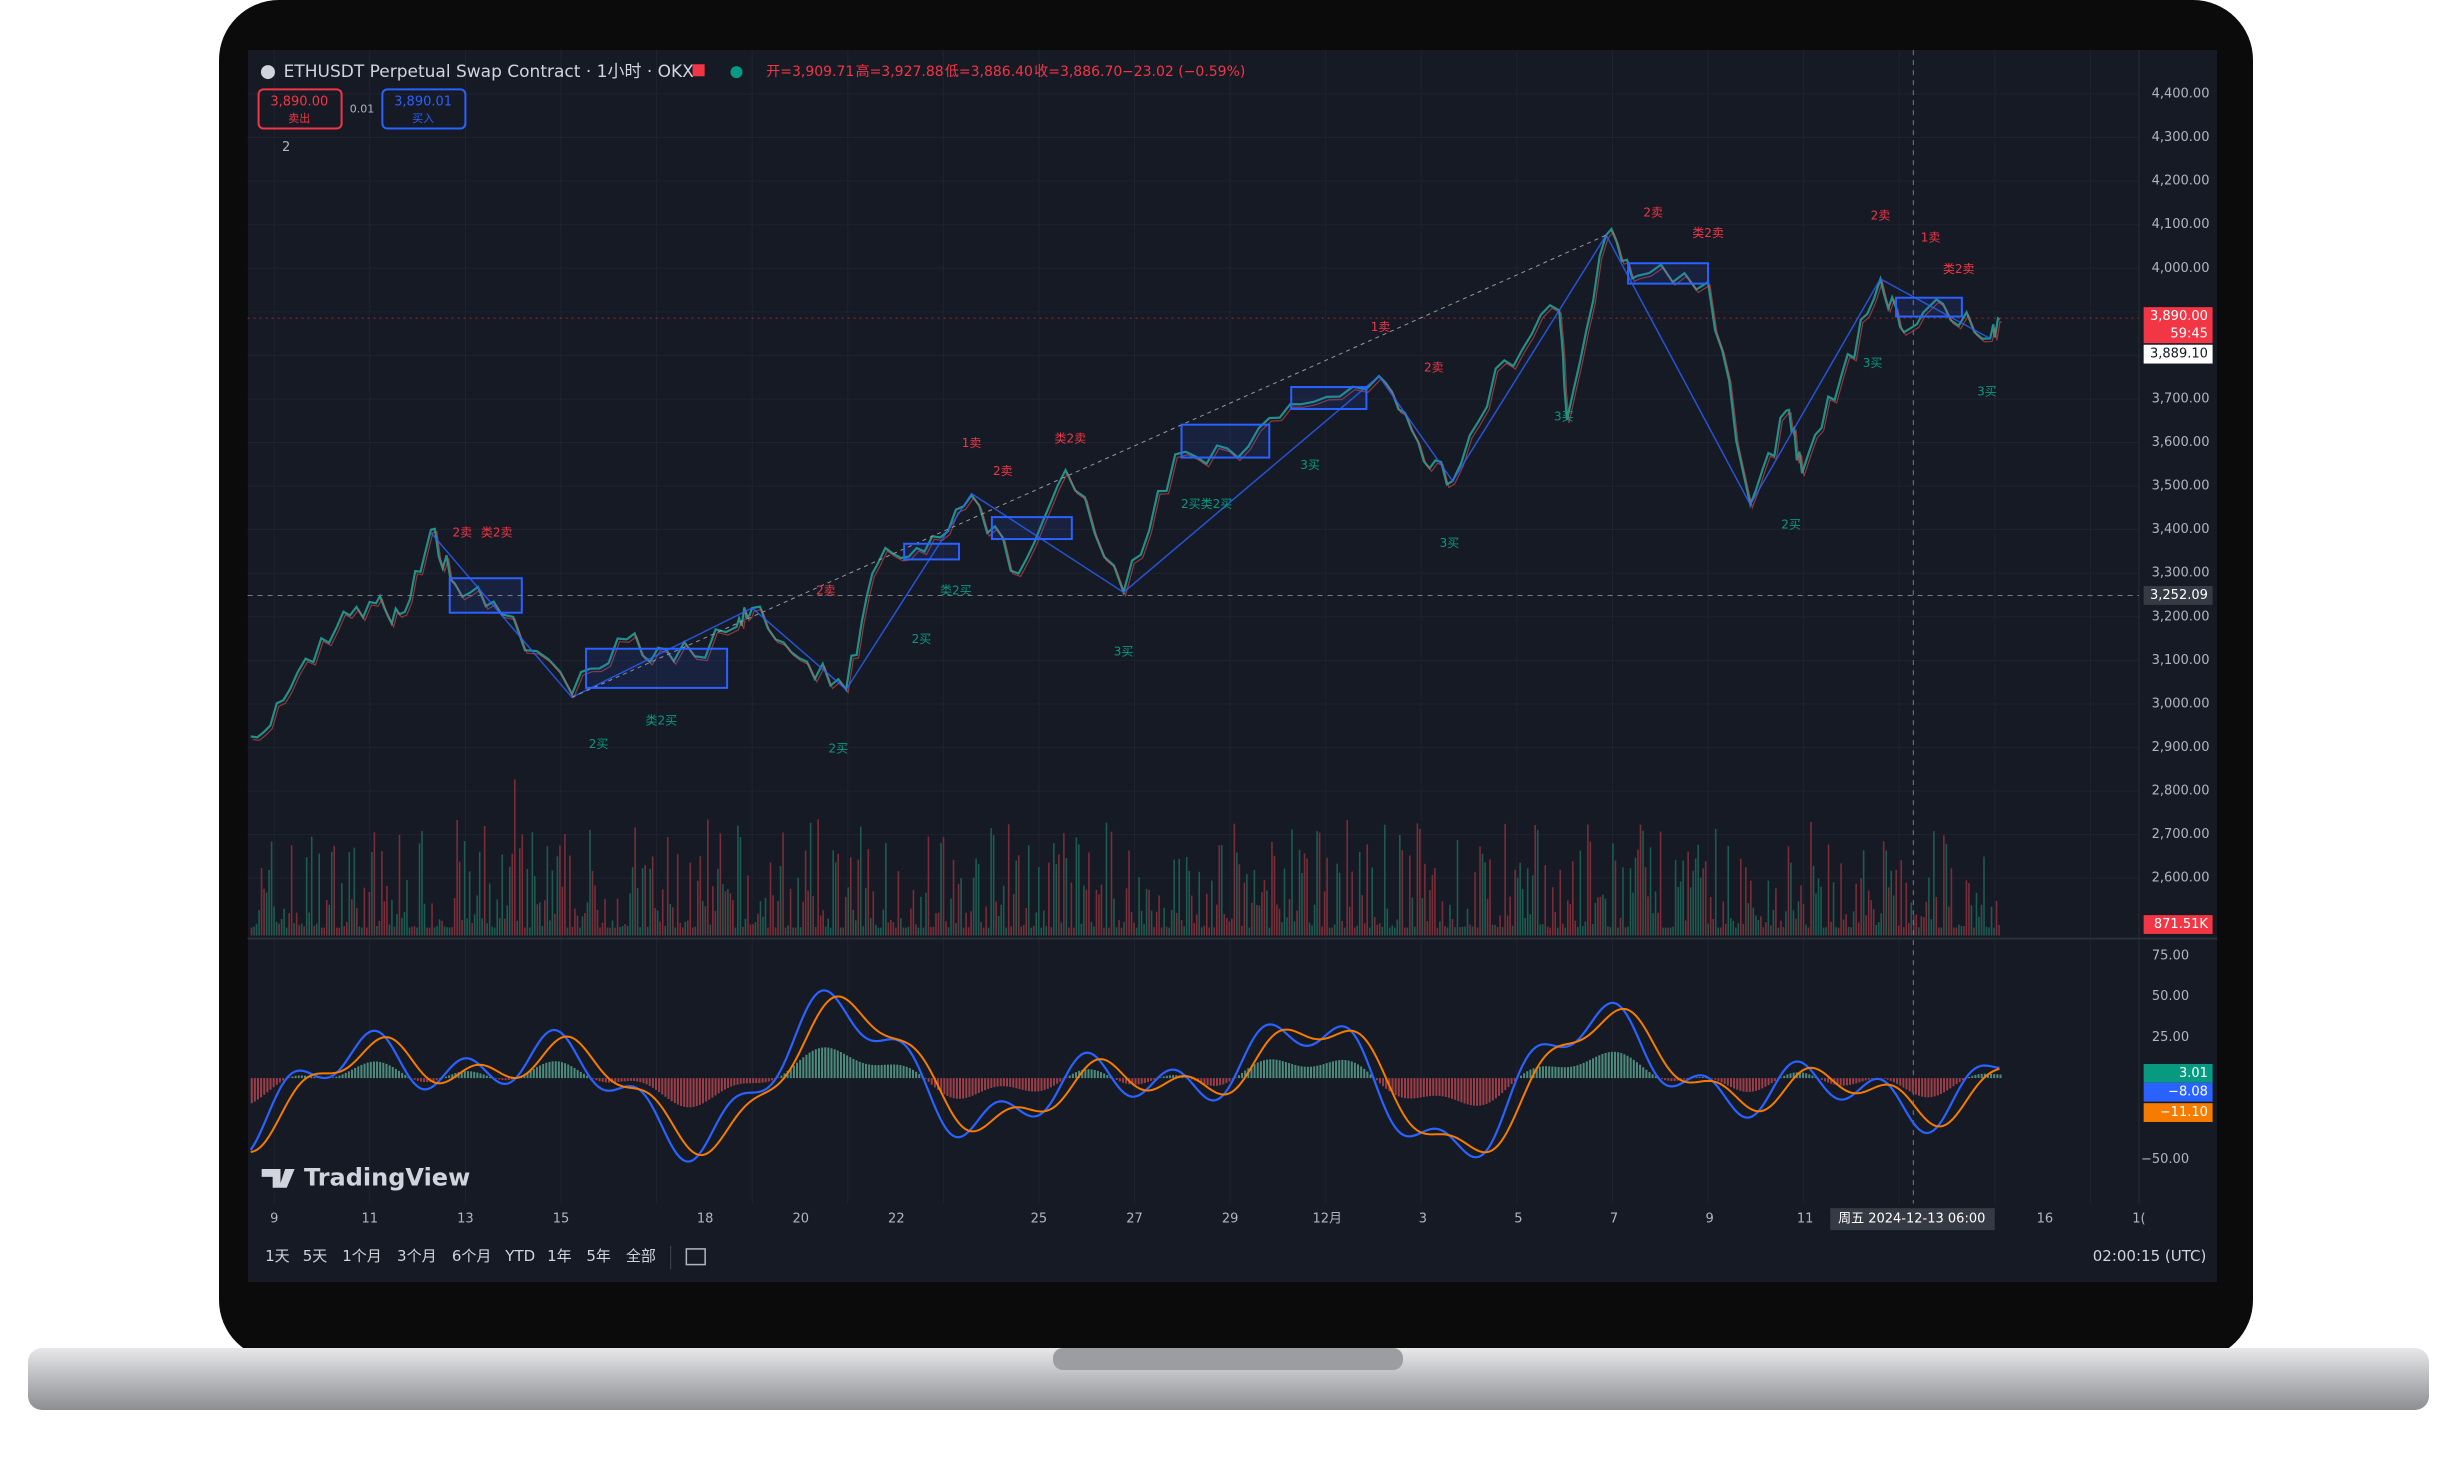 The image size is (2457, 1476). I want to click on timeframe-button: 6个月, so click(472, 1256).